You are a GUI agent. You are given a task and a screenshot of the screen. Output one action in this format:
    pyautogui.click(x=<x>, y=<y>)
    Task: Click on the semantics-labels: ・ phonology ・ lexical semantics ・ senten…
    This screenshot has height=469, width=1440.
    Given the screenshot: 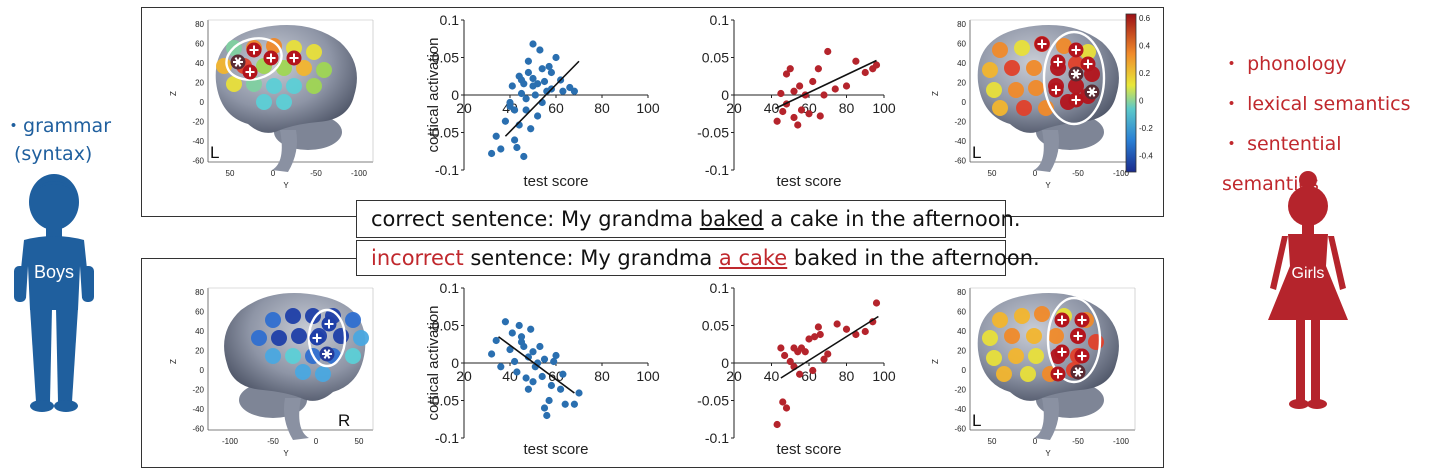 What is the action you would take?
    pyautogui.click(x=1331, y=124)
    